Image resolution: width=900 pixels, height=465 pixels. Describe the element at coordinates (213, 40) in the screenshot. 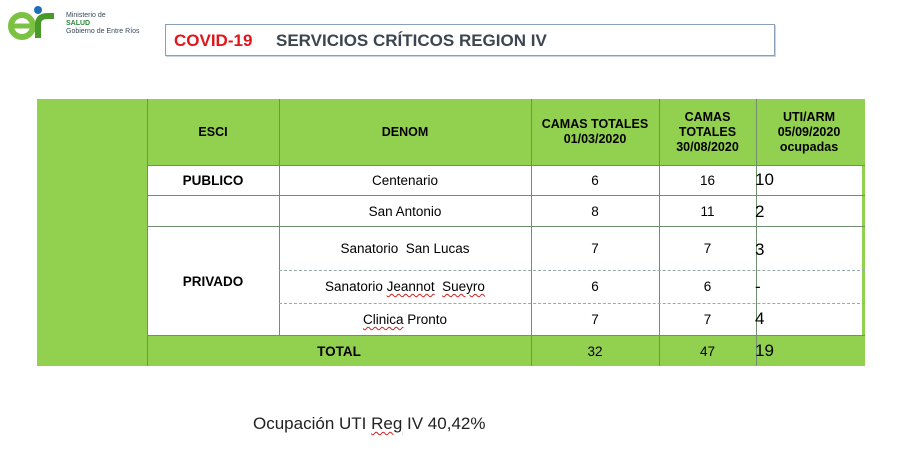

I see `title-covid: COVID-19` at that location.